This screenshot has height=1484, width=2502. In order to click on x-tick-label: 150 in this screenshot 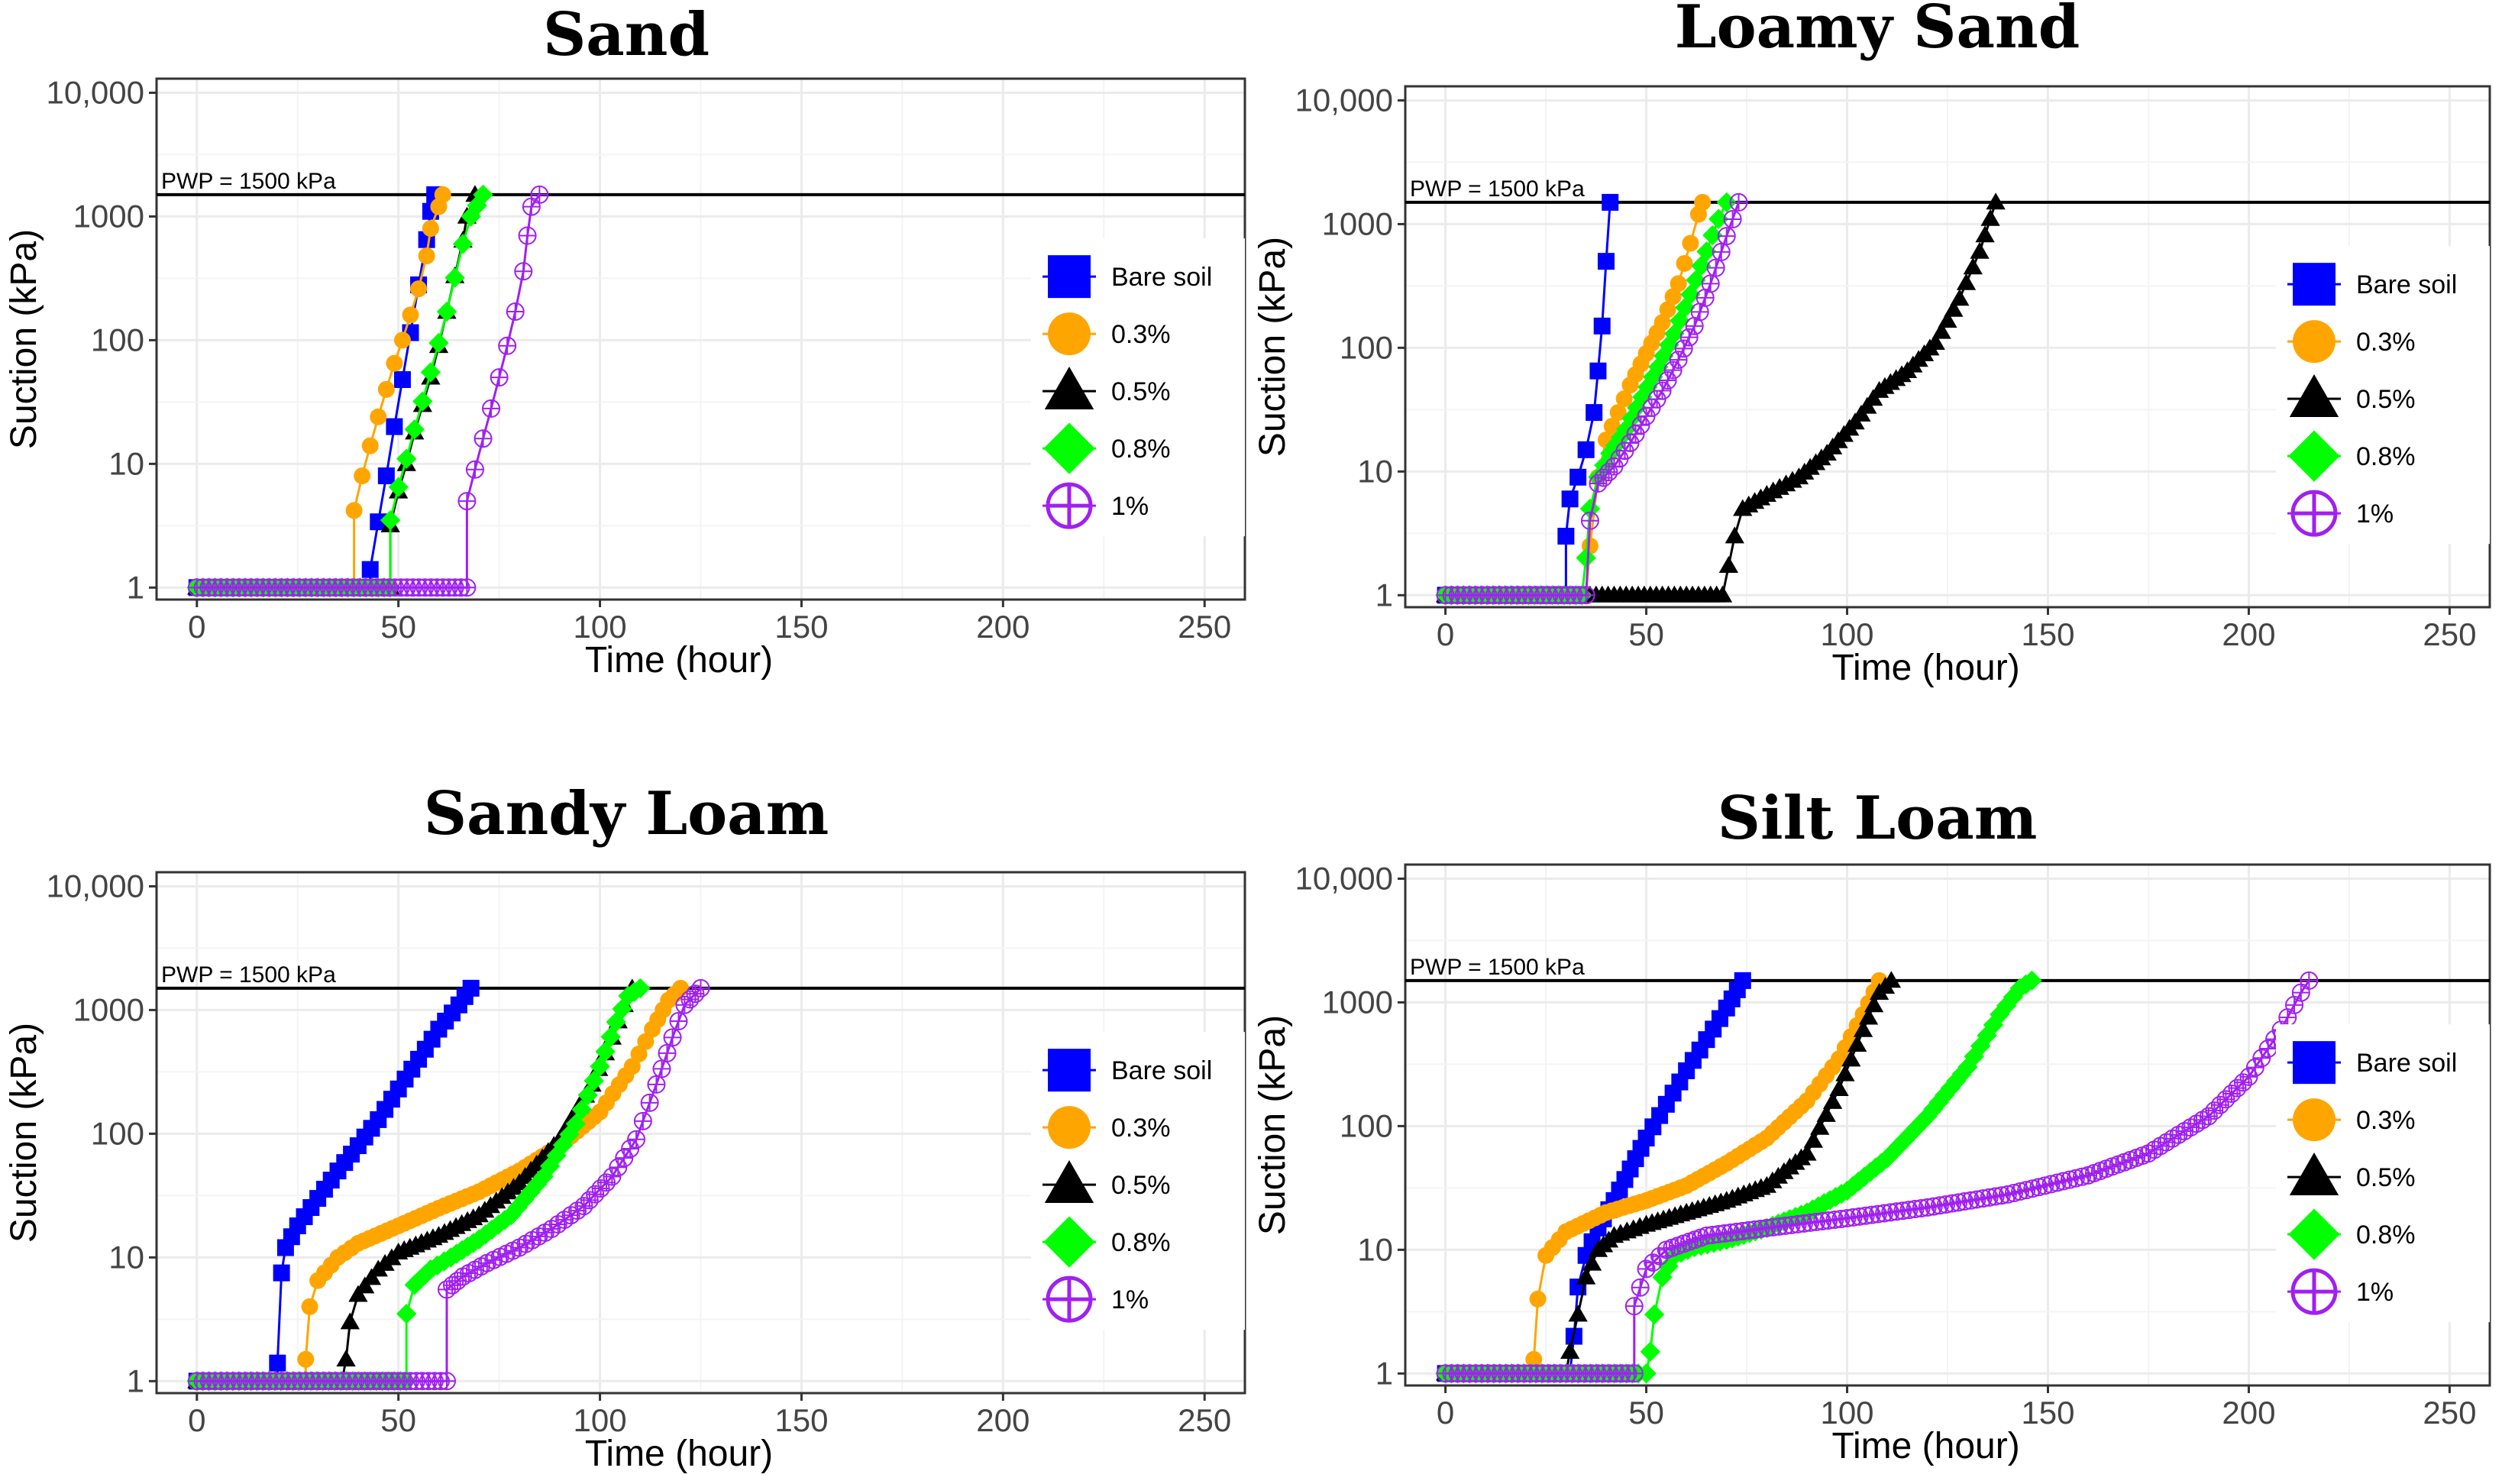, I will do `click(2047, 634)`.